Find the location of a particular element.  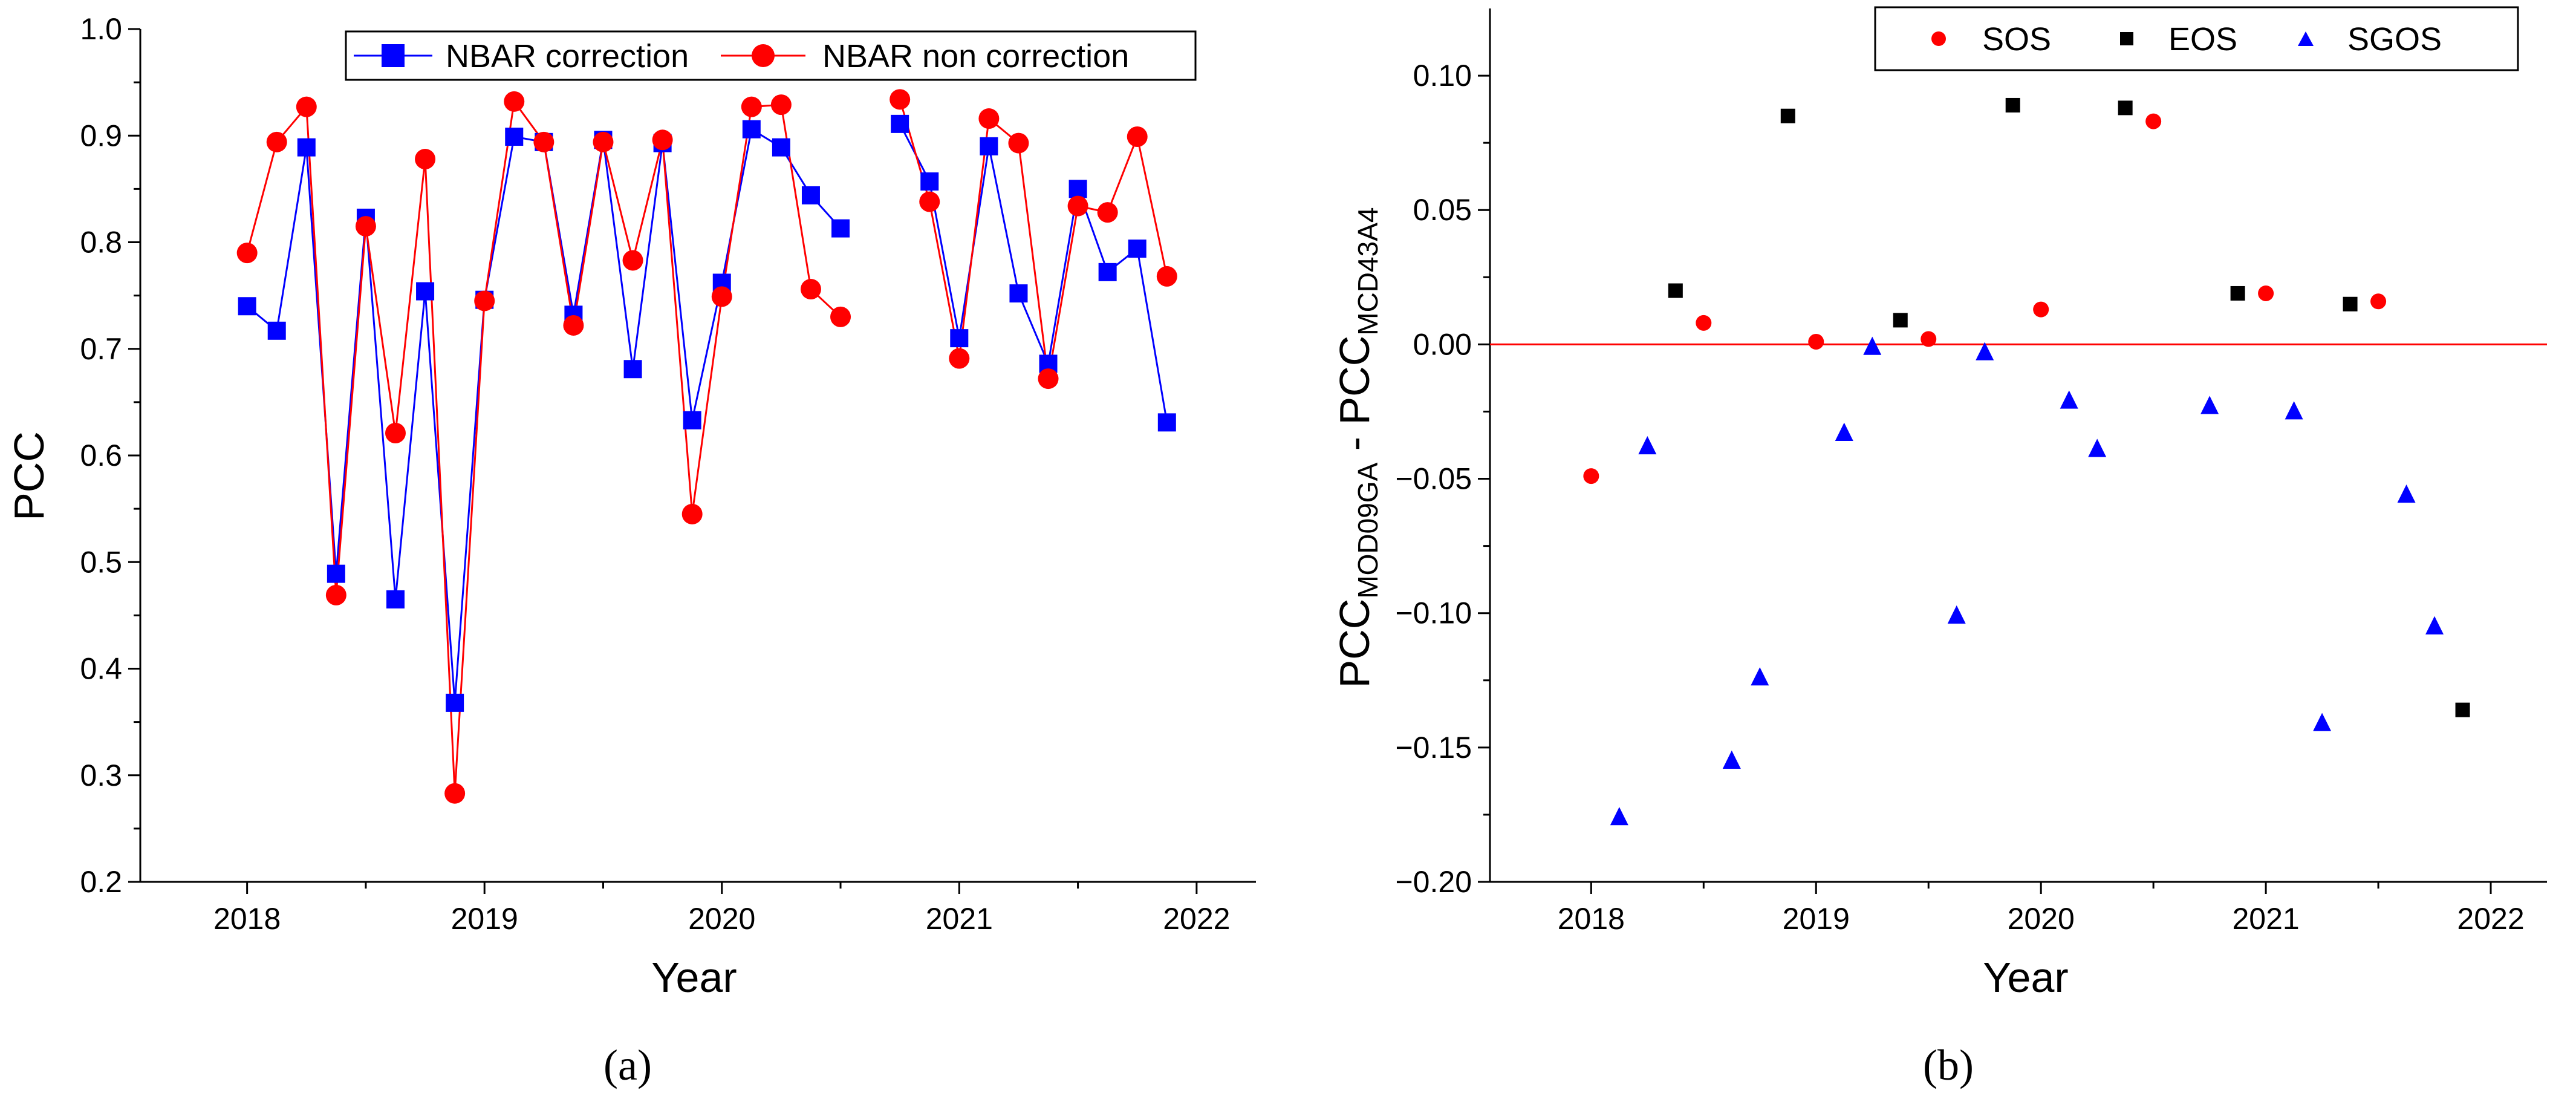

ylabel-mid: - PCC is located at coordinates (1354, 399).